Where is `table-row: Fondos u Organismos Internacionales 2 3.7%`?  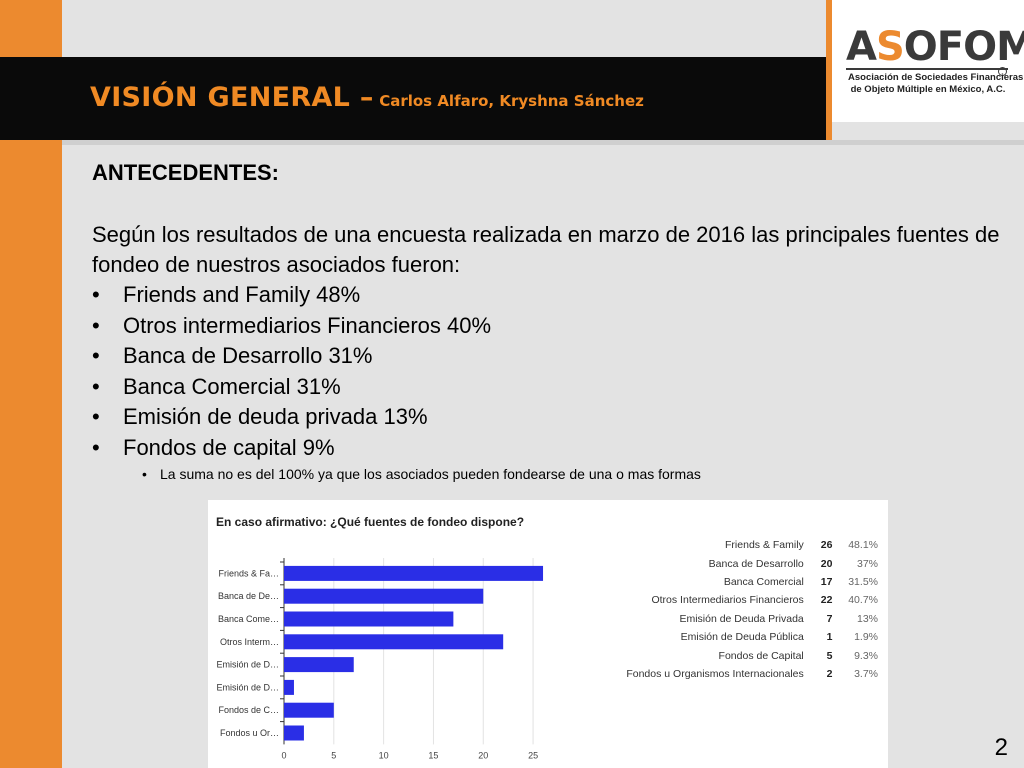
table-row: Fondos u Organismos Internacionales 2 3.7% is located at coordinates (733, 674).